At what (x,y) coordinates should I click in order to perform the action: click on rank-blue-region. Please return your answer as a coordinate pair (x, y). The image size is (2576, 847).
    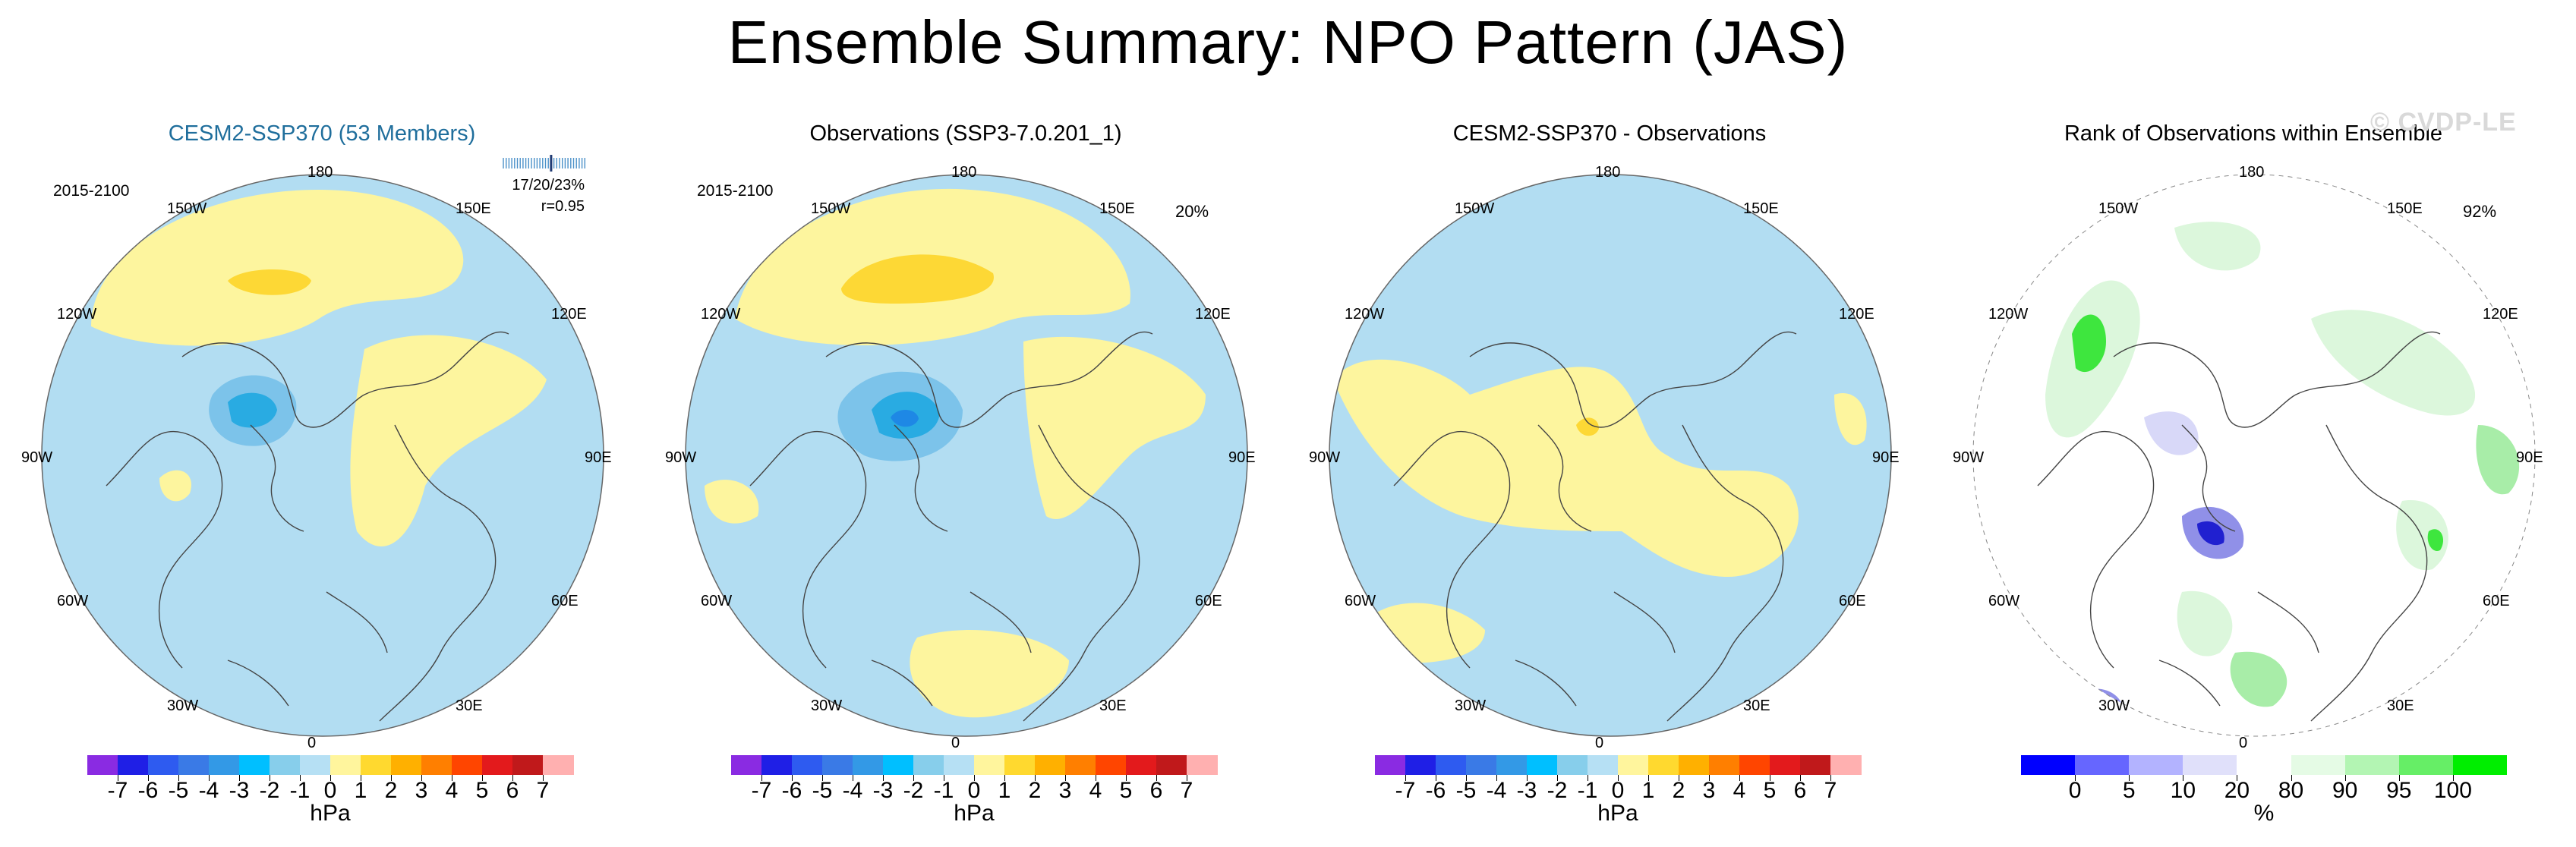
    Looking at the image, I should click on (2171, 433).